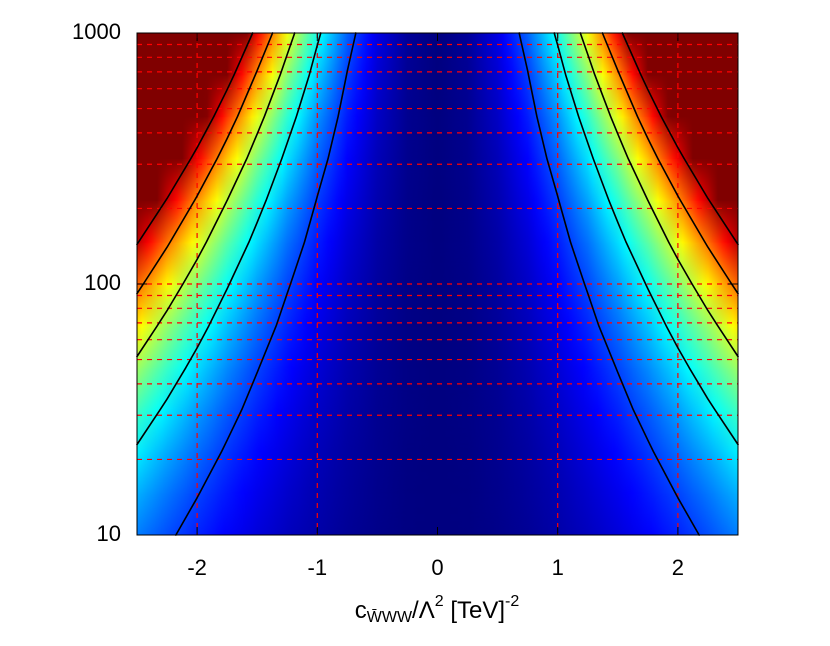  I want to click on x-label-subscript: W̄WW, so click(390, 617).